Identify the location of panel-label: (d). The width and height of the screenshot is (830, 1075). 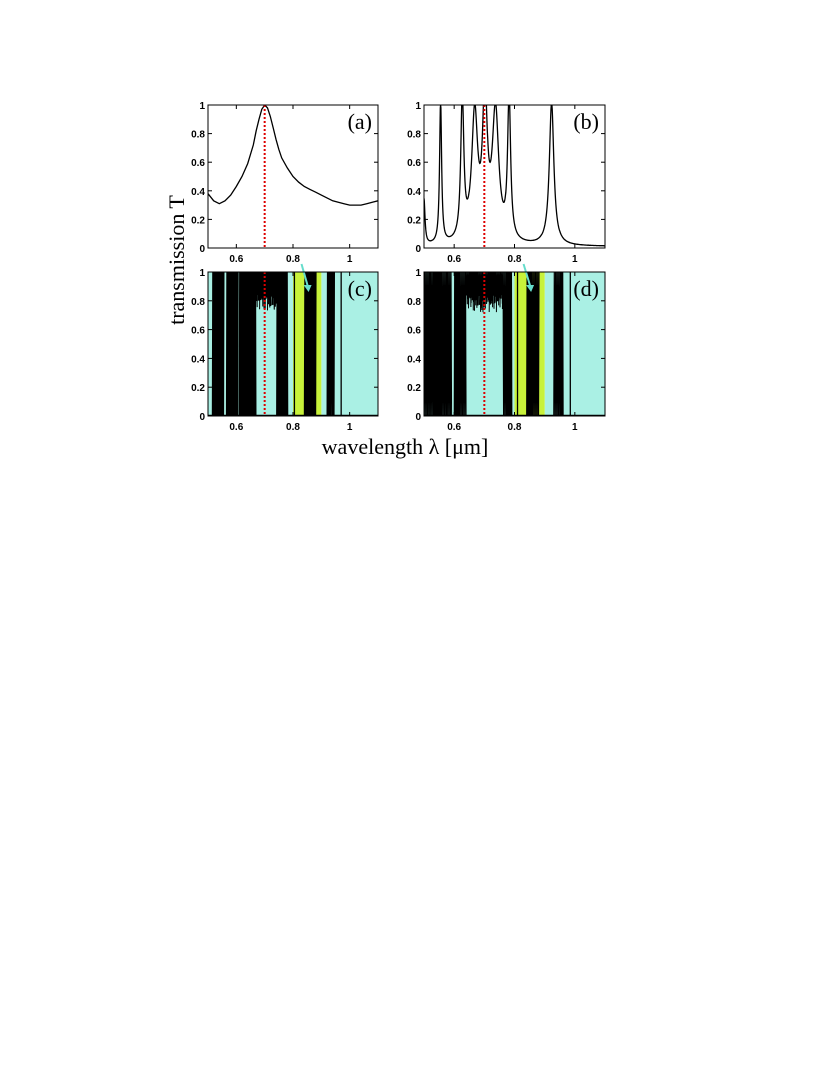
(586, 288).